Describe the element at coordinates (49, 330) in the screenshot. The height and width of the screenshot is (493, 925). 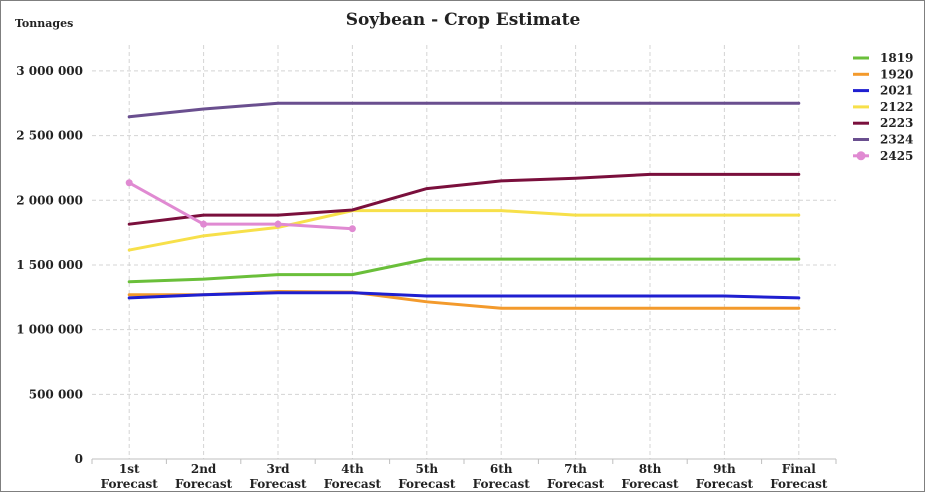
I see `y-tick-label: 1 000 000` at that location.